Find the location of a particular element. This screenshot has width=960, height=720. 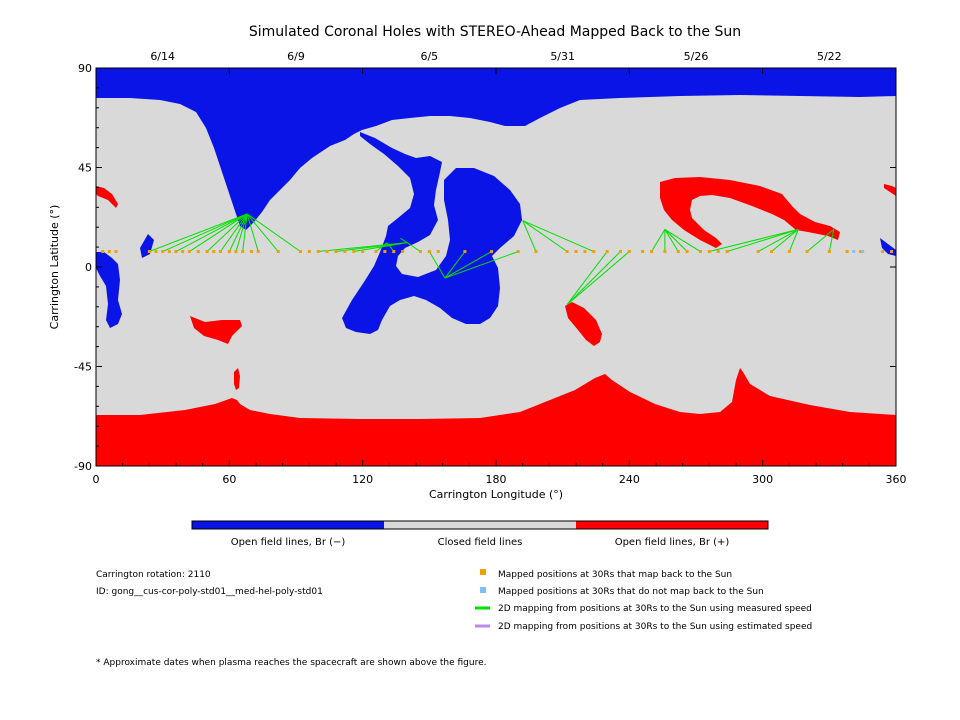

top-date-2: 6/5 is located at coordinates (429, 56).